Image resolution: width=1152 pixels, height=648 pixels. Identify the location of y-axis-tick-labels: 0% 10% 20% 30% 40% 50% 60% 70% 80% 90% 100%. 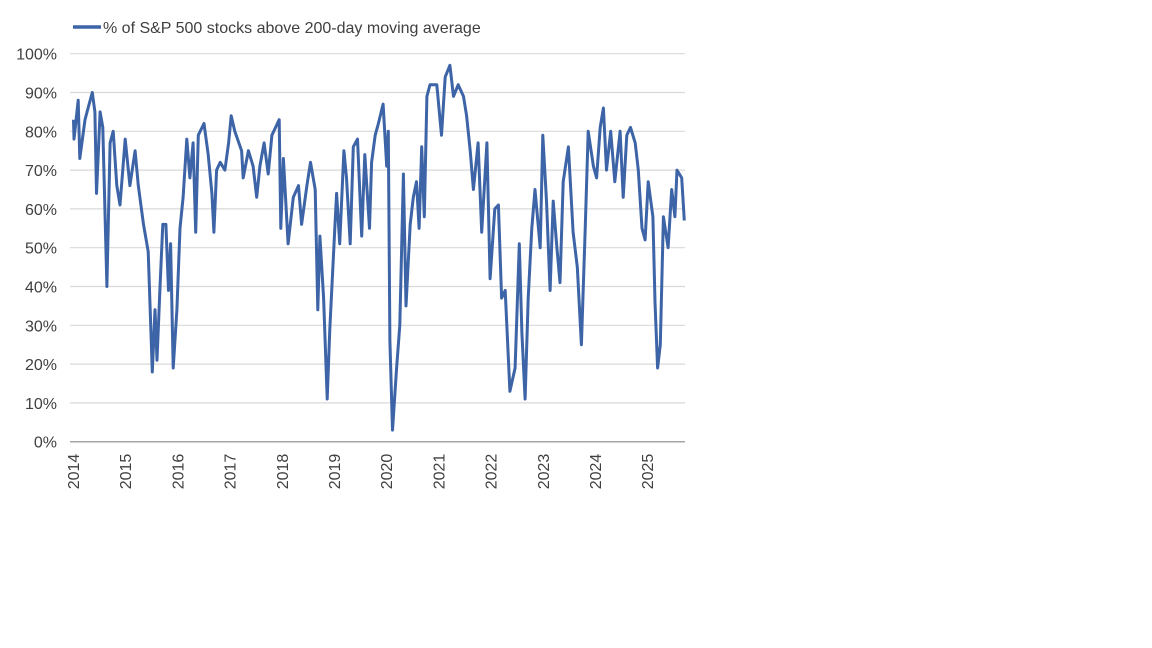
(36, 249).